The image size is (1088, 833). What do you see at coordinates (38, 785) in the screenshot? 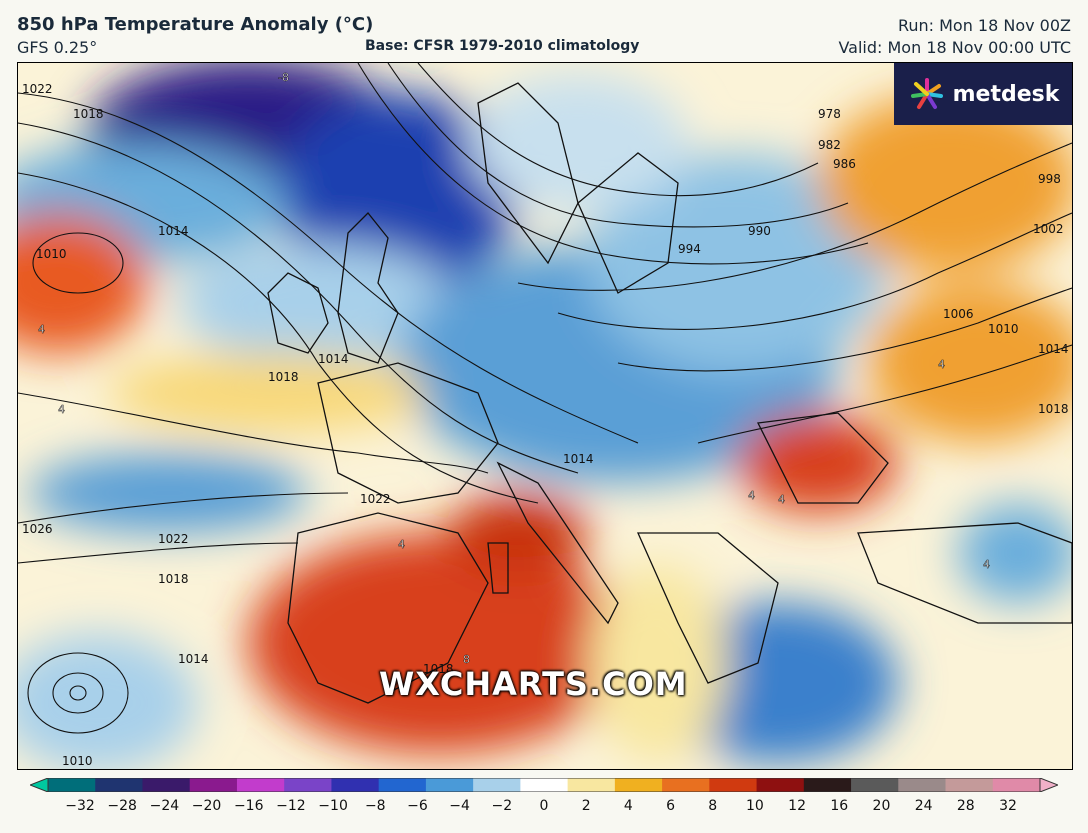
I see `colorbar-extend-low` at bounding box center [38, 785].